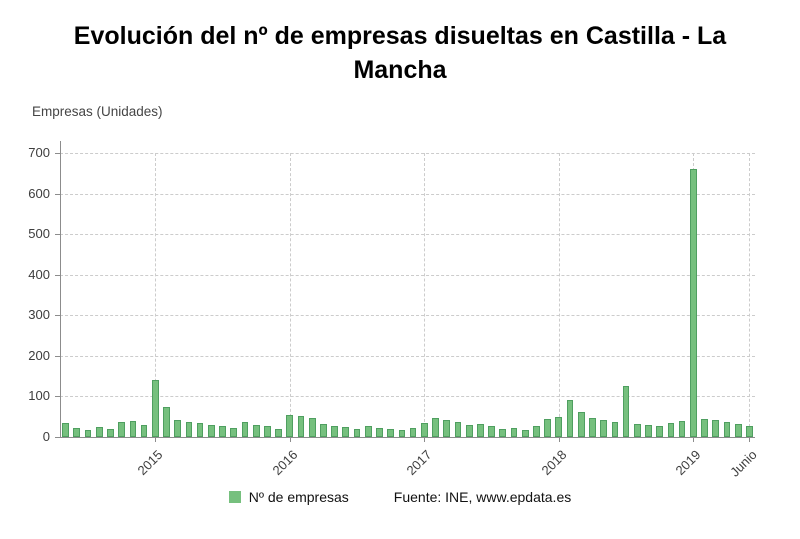 This screenshot has width=800, height=539. What do you see at coordinates (39, 152) in the screenshot?
I see `y-tick-label: 700` at bounding box center [39, 152].